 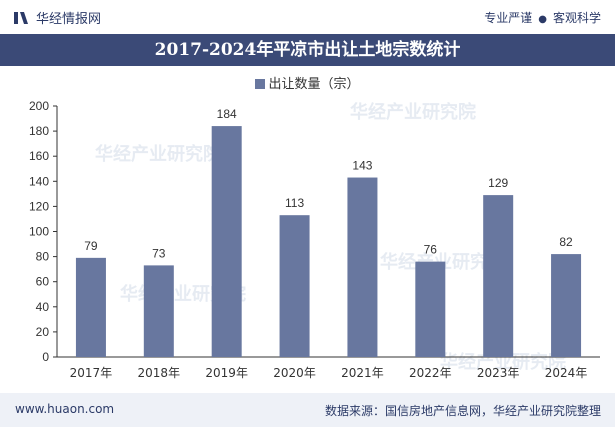 What do you see at coordinates (43, 257) in the screenshot?
I see `y-tick-label: 80` at bounding box center [43, 257].